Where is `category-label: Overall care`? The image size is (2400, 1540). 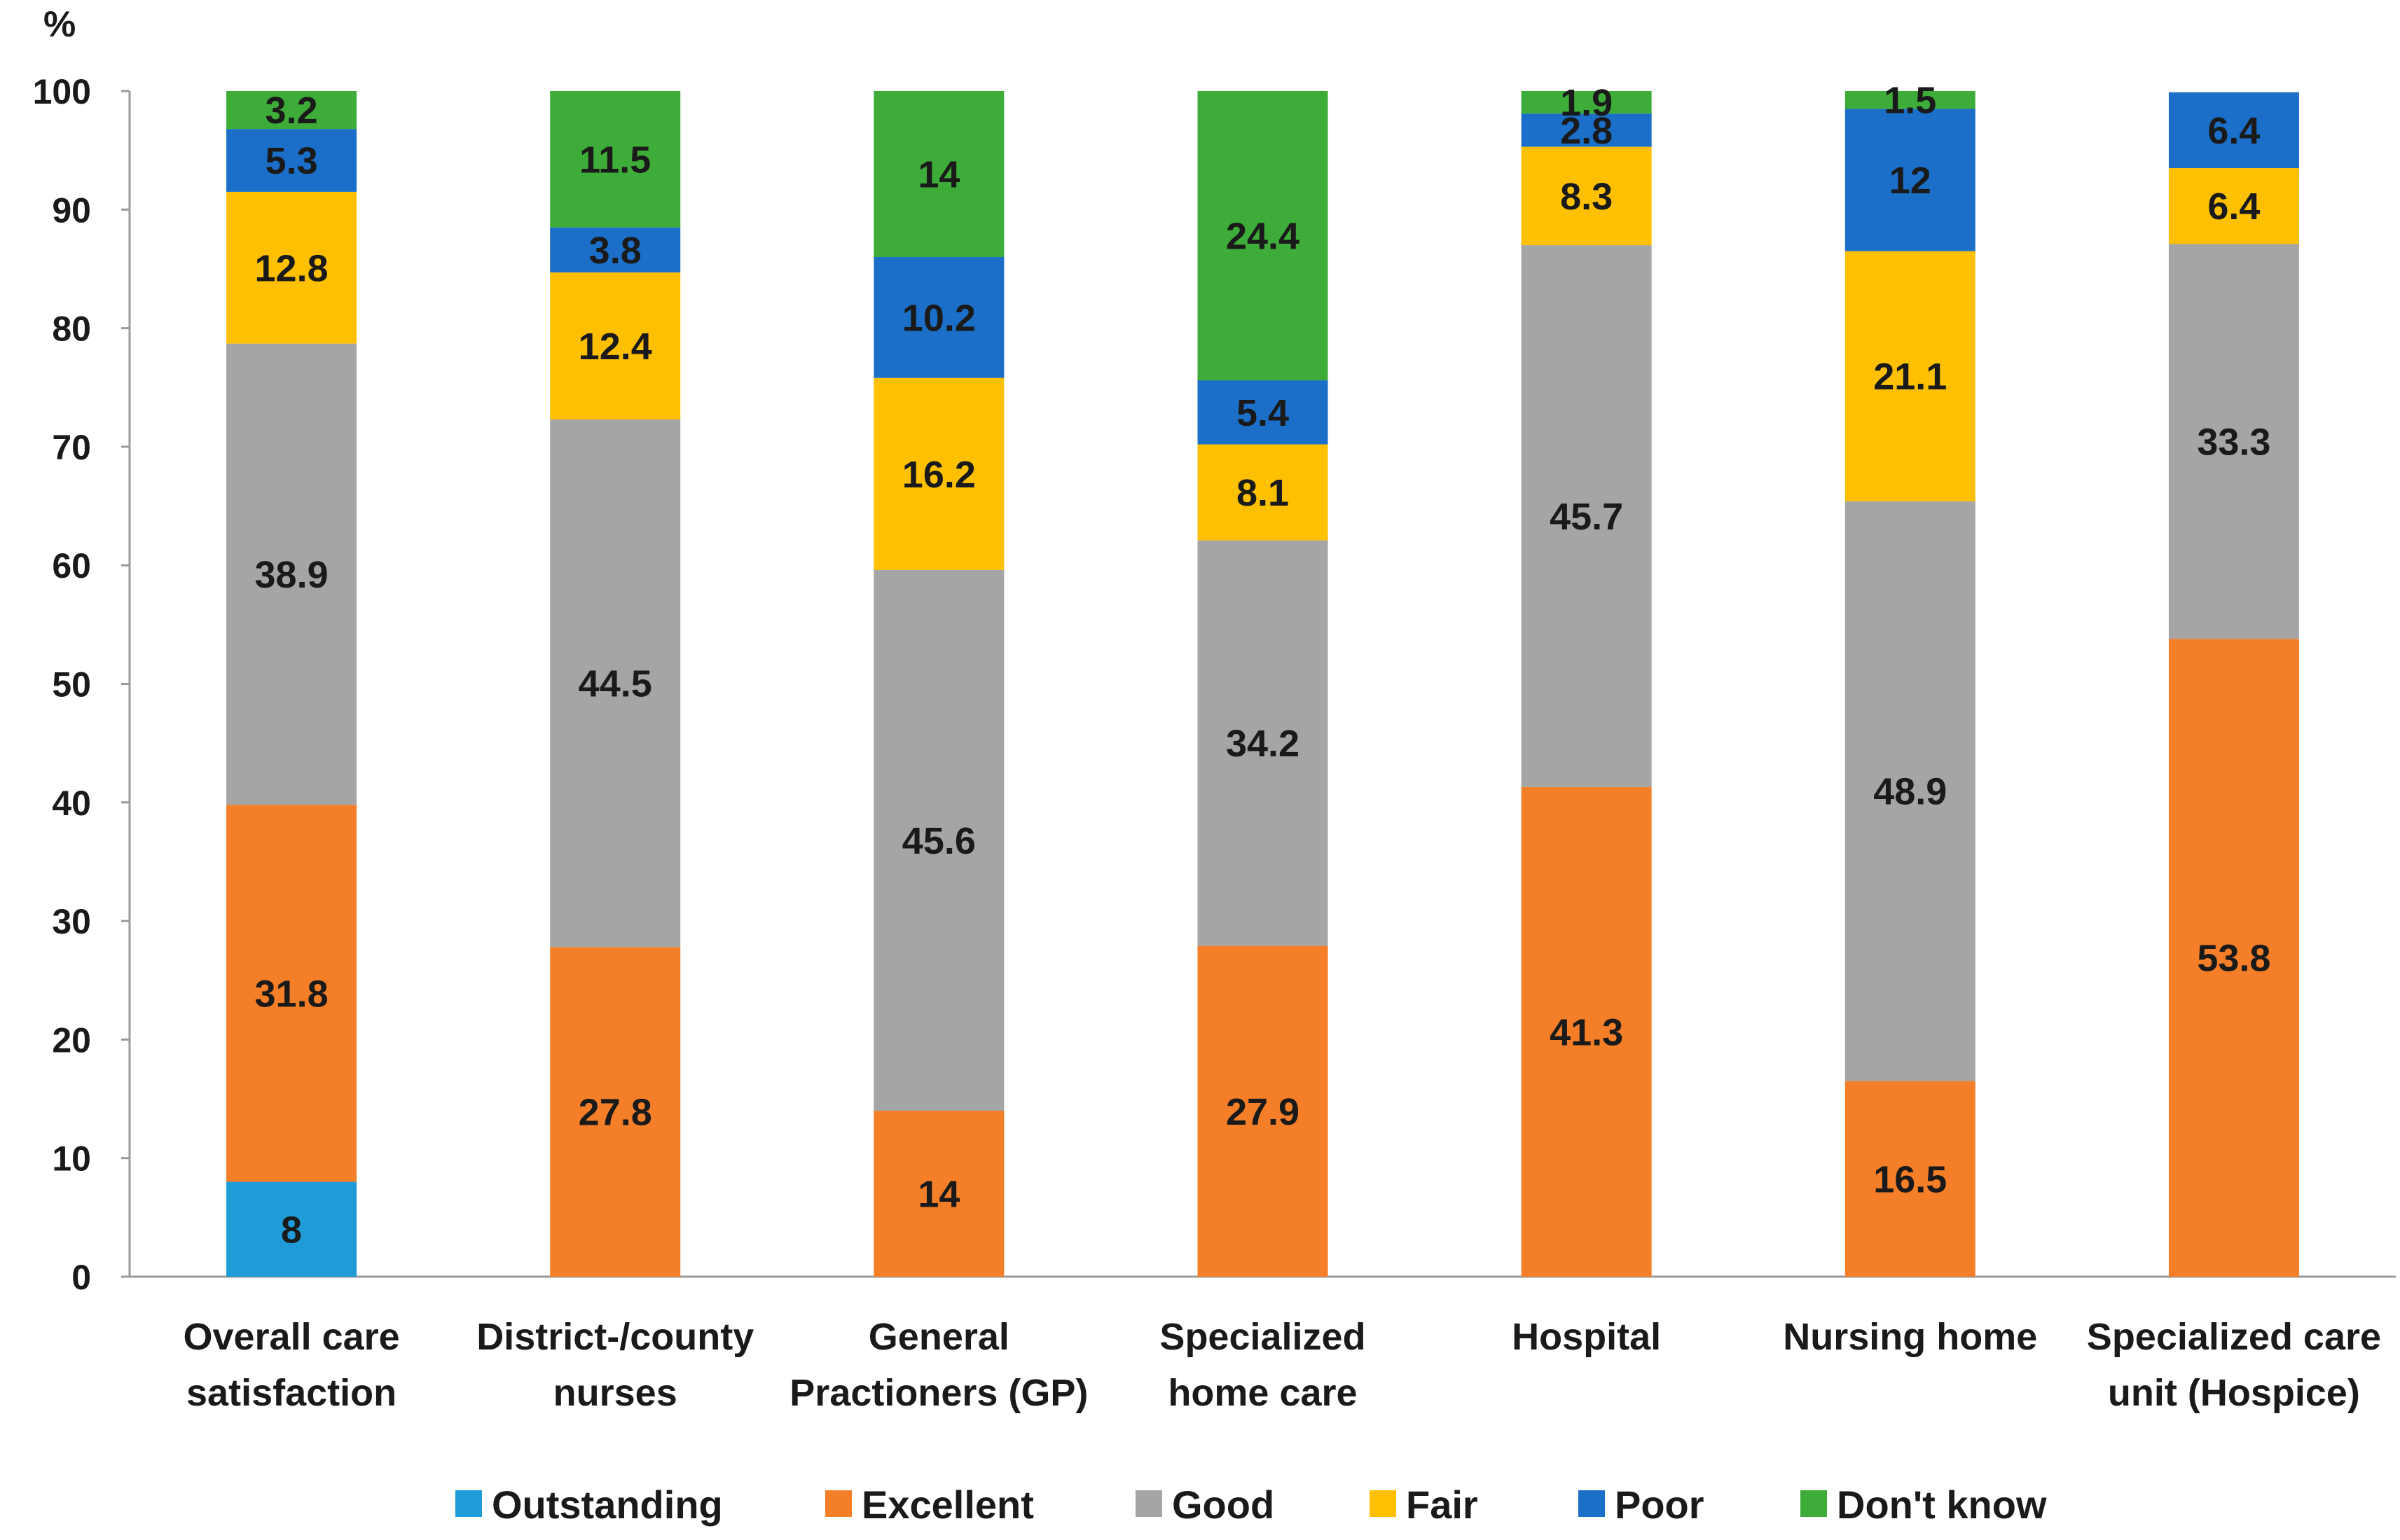 category-label: Overall care is located at coordinates (291, 1337).